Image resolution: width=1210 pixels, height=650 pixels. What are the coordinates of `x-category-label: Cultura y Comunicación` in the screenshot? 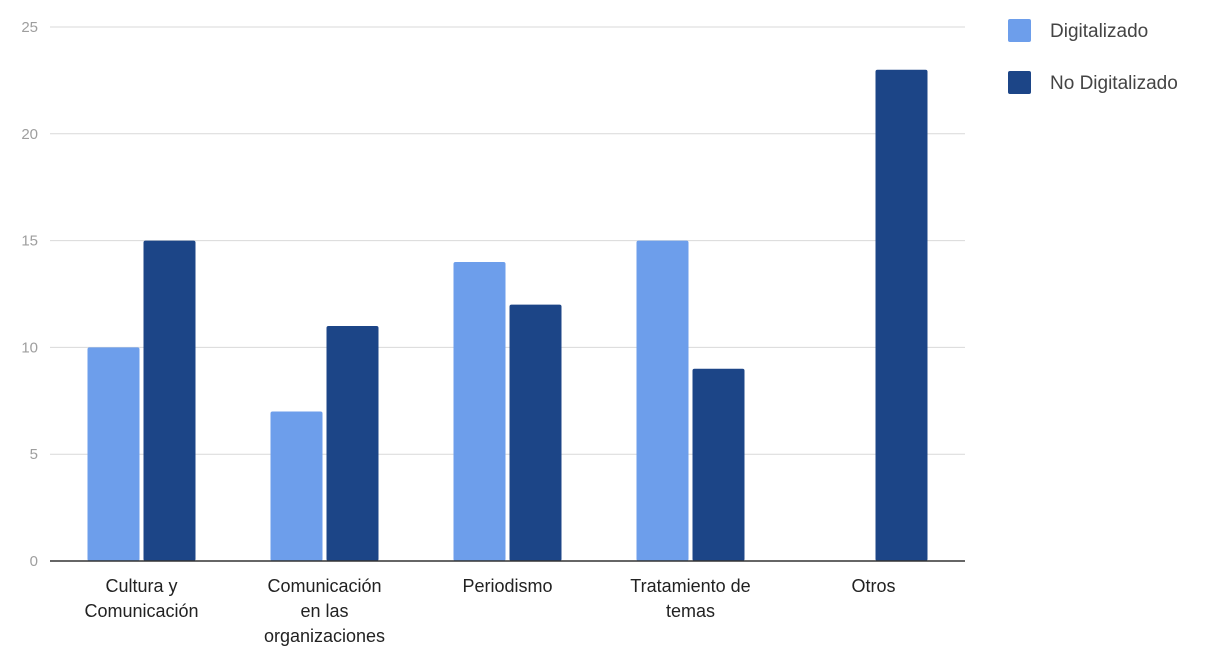 It's located at (141, 598).